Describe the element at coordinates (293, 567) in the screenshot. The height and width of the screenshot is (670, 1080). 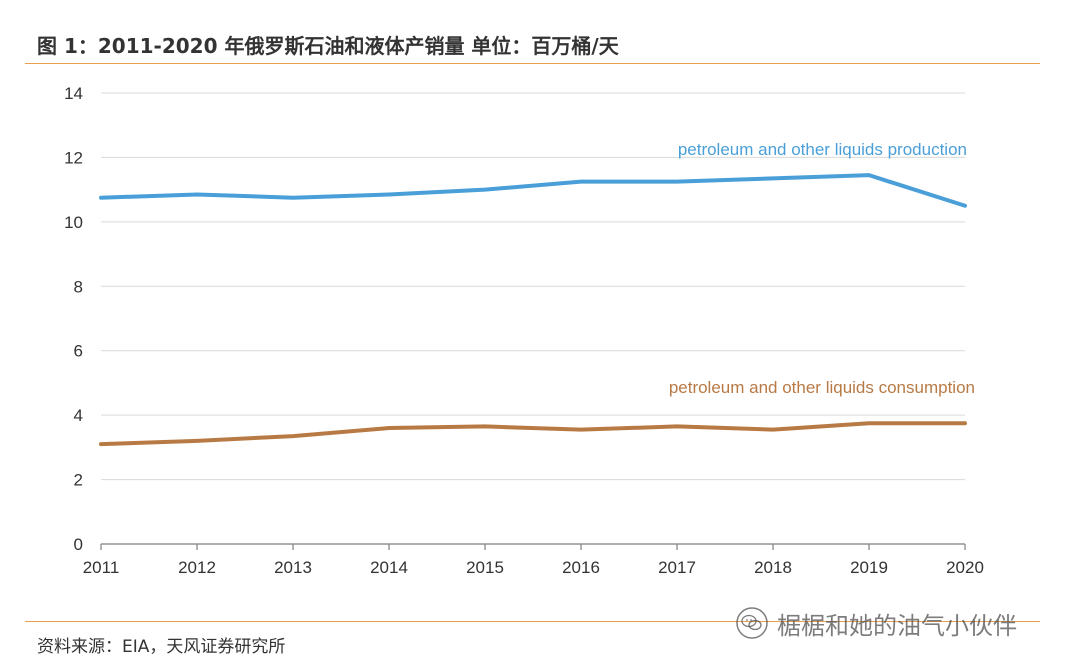
I see `x-tick-label: 2013` at that location.